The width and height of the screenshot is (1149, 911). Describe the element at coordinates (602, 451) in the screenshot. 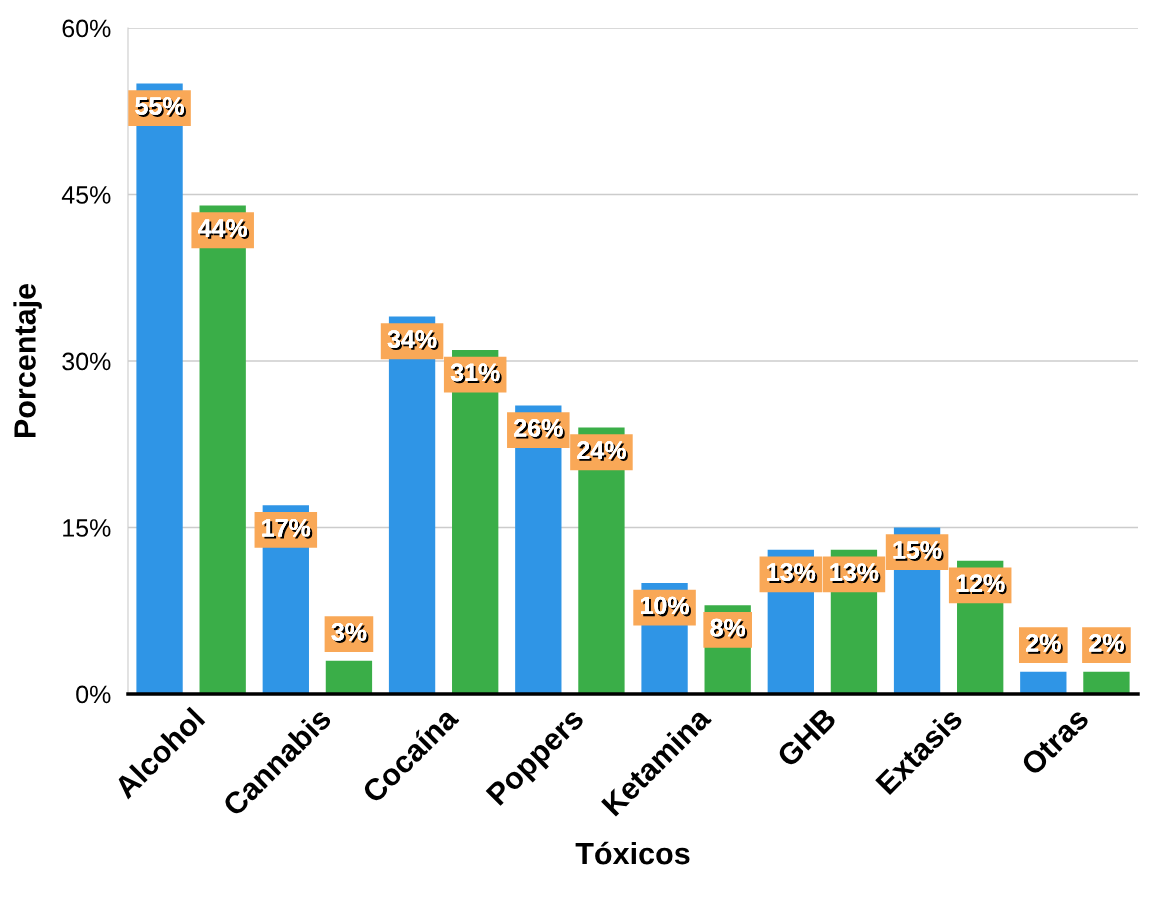

I see `data-label: 24%` at that location.